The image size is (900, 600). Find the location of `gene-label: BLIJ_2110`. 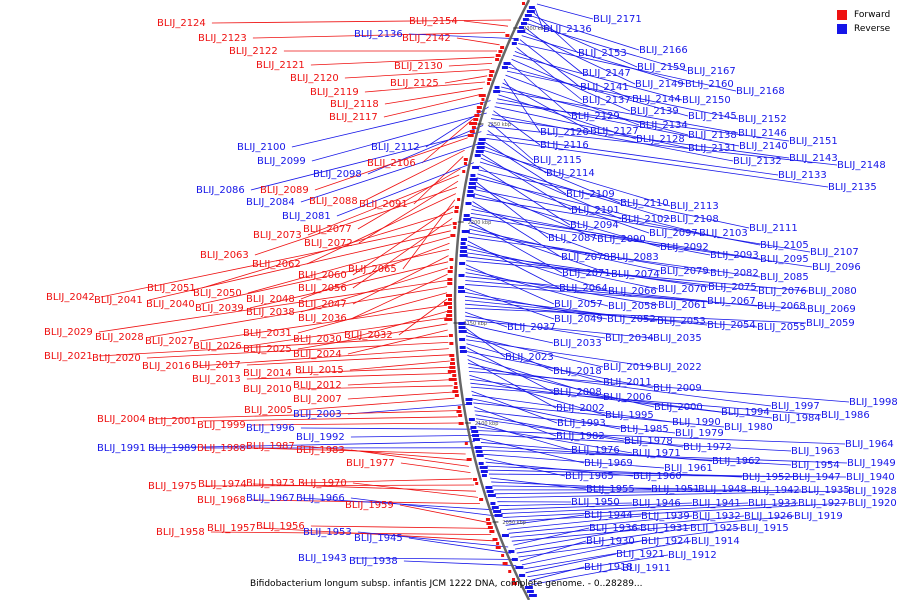

gene-label: BLIJ_2110 is located at coordinates (644, 203).